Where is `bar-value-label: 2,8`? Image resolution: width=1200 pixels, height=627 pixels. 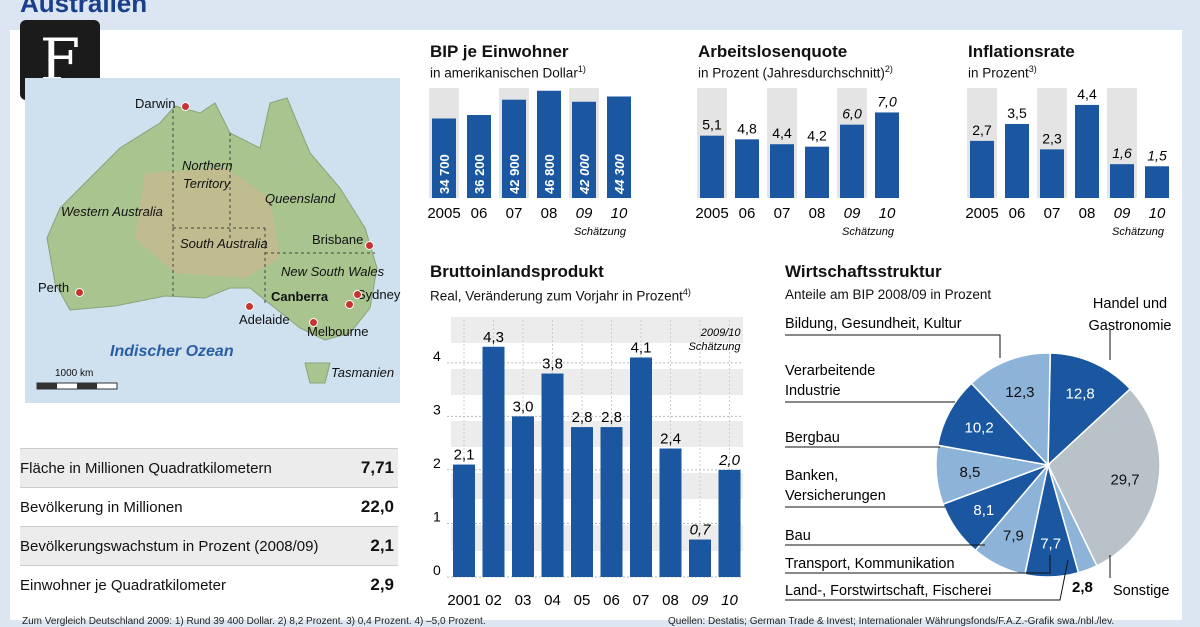 bar-value-label: 2,8 is located at coordinates (582, 417).